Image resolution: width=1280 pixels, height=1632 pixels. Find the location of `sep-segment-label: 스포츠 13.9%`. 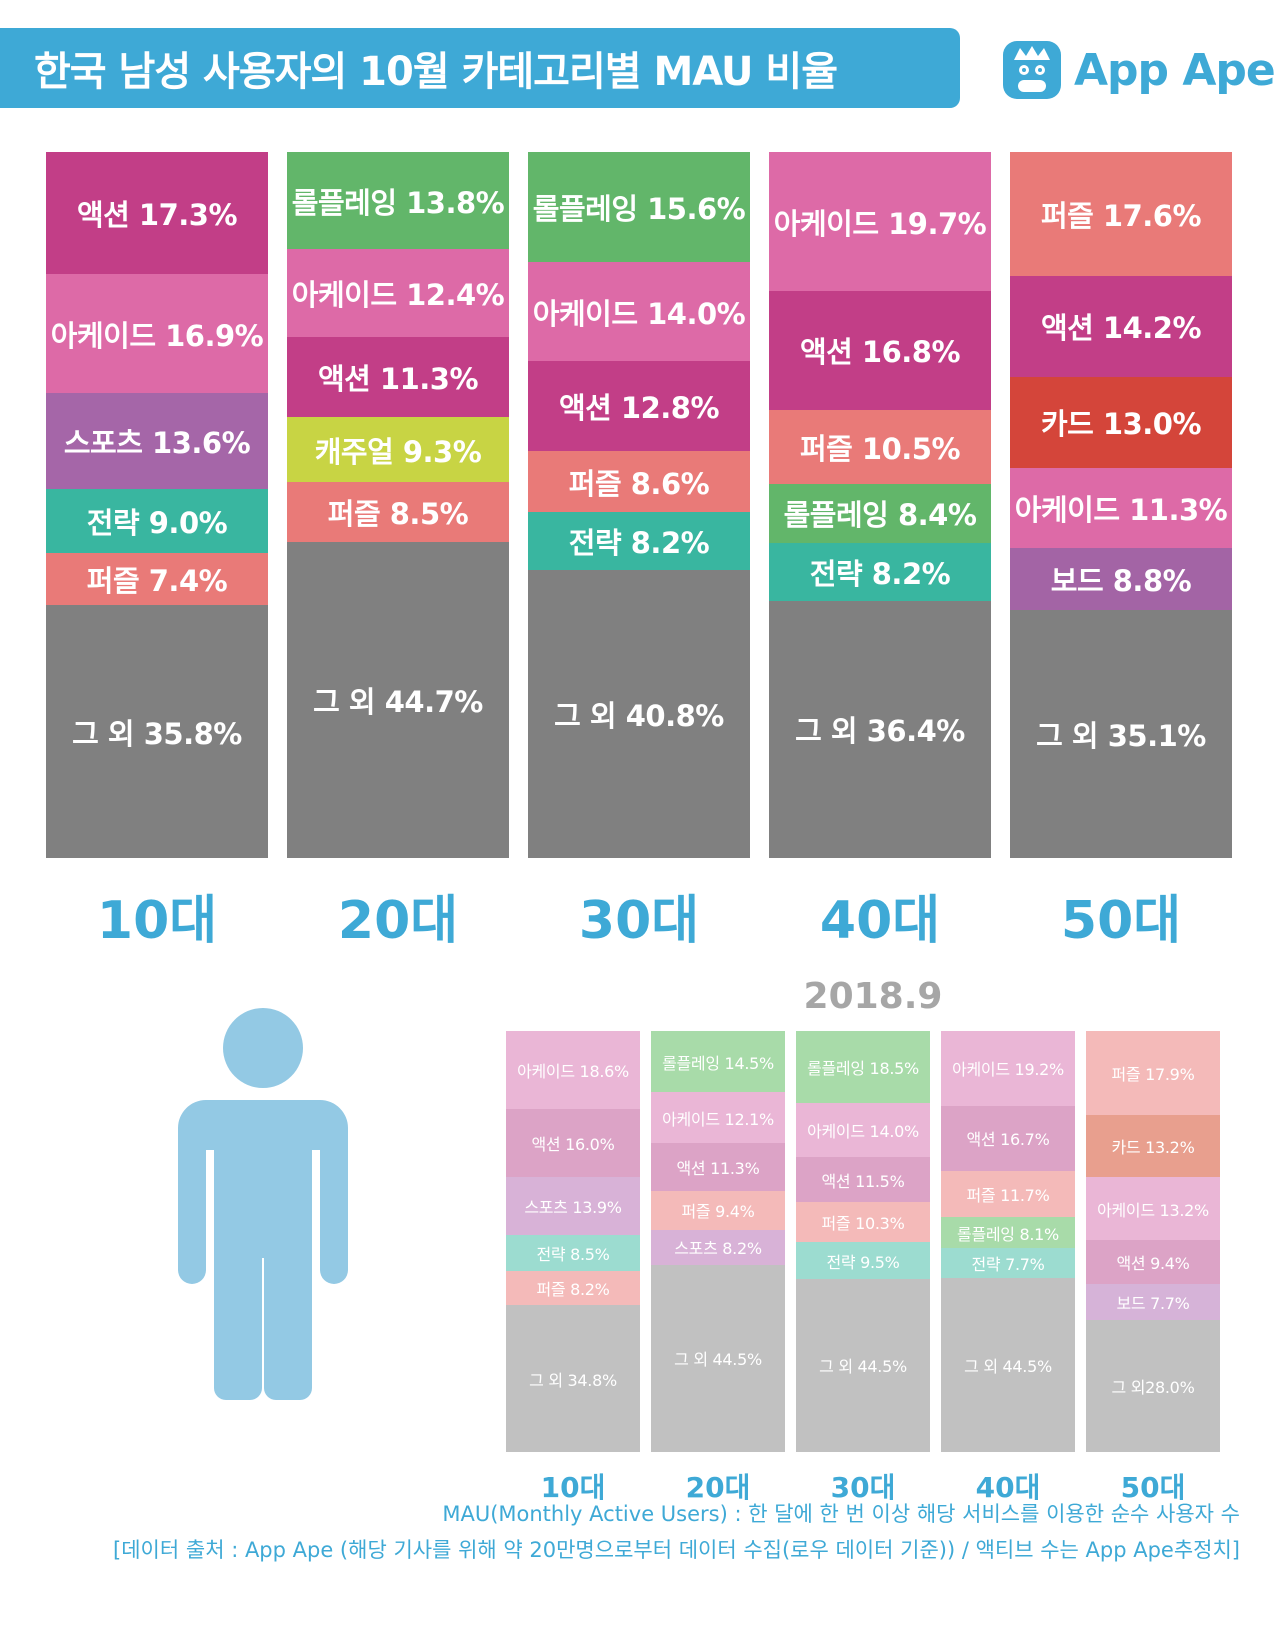

sep-segment-label: 스포츠 13.9% is located at coordinates (573, 1207).